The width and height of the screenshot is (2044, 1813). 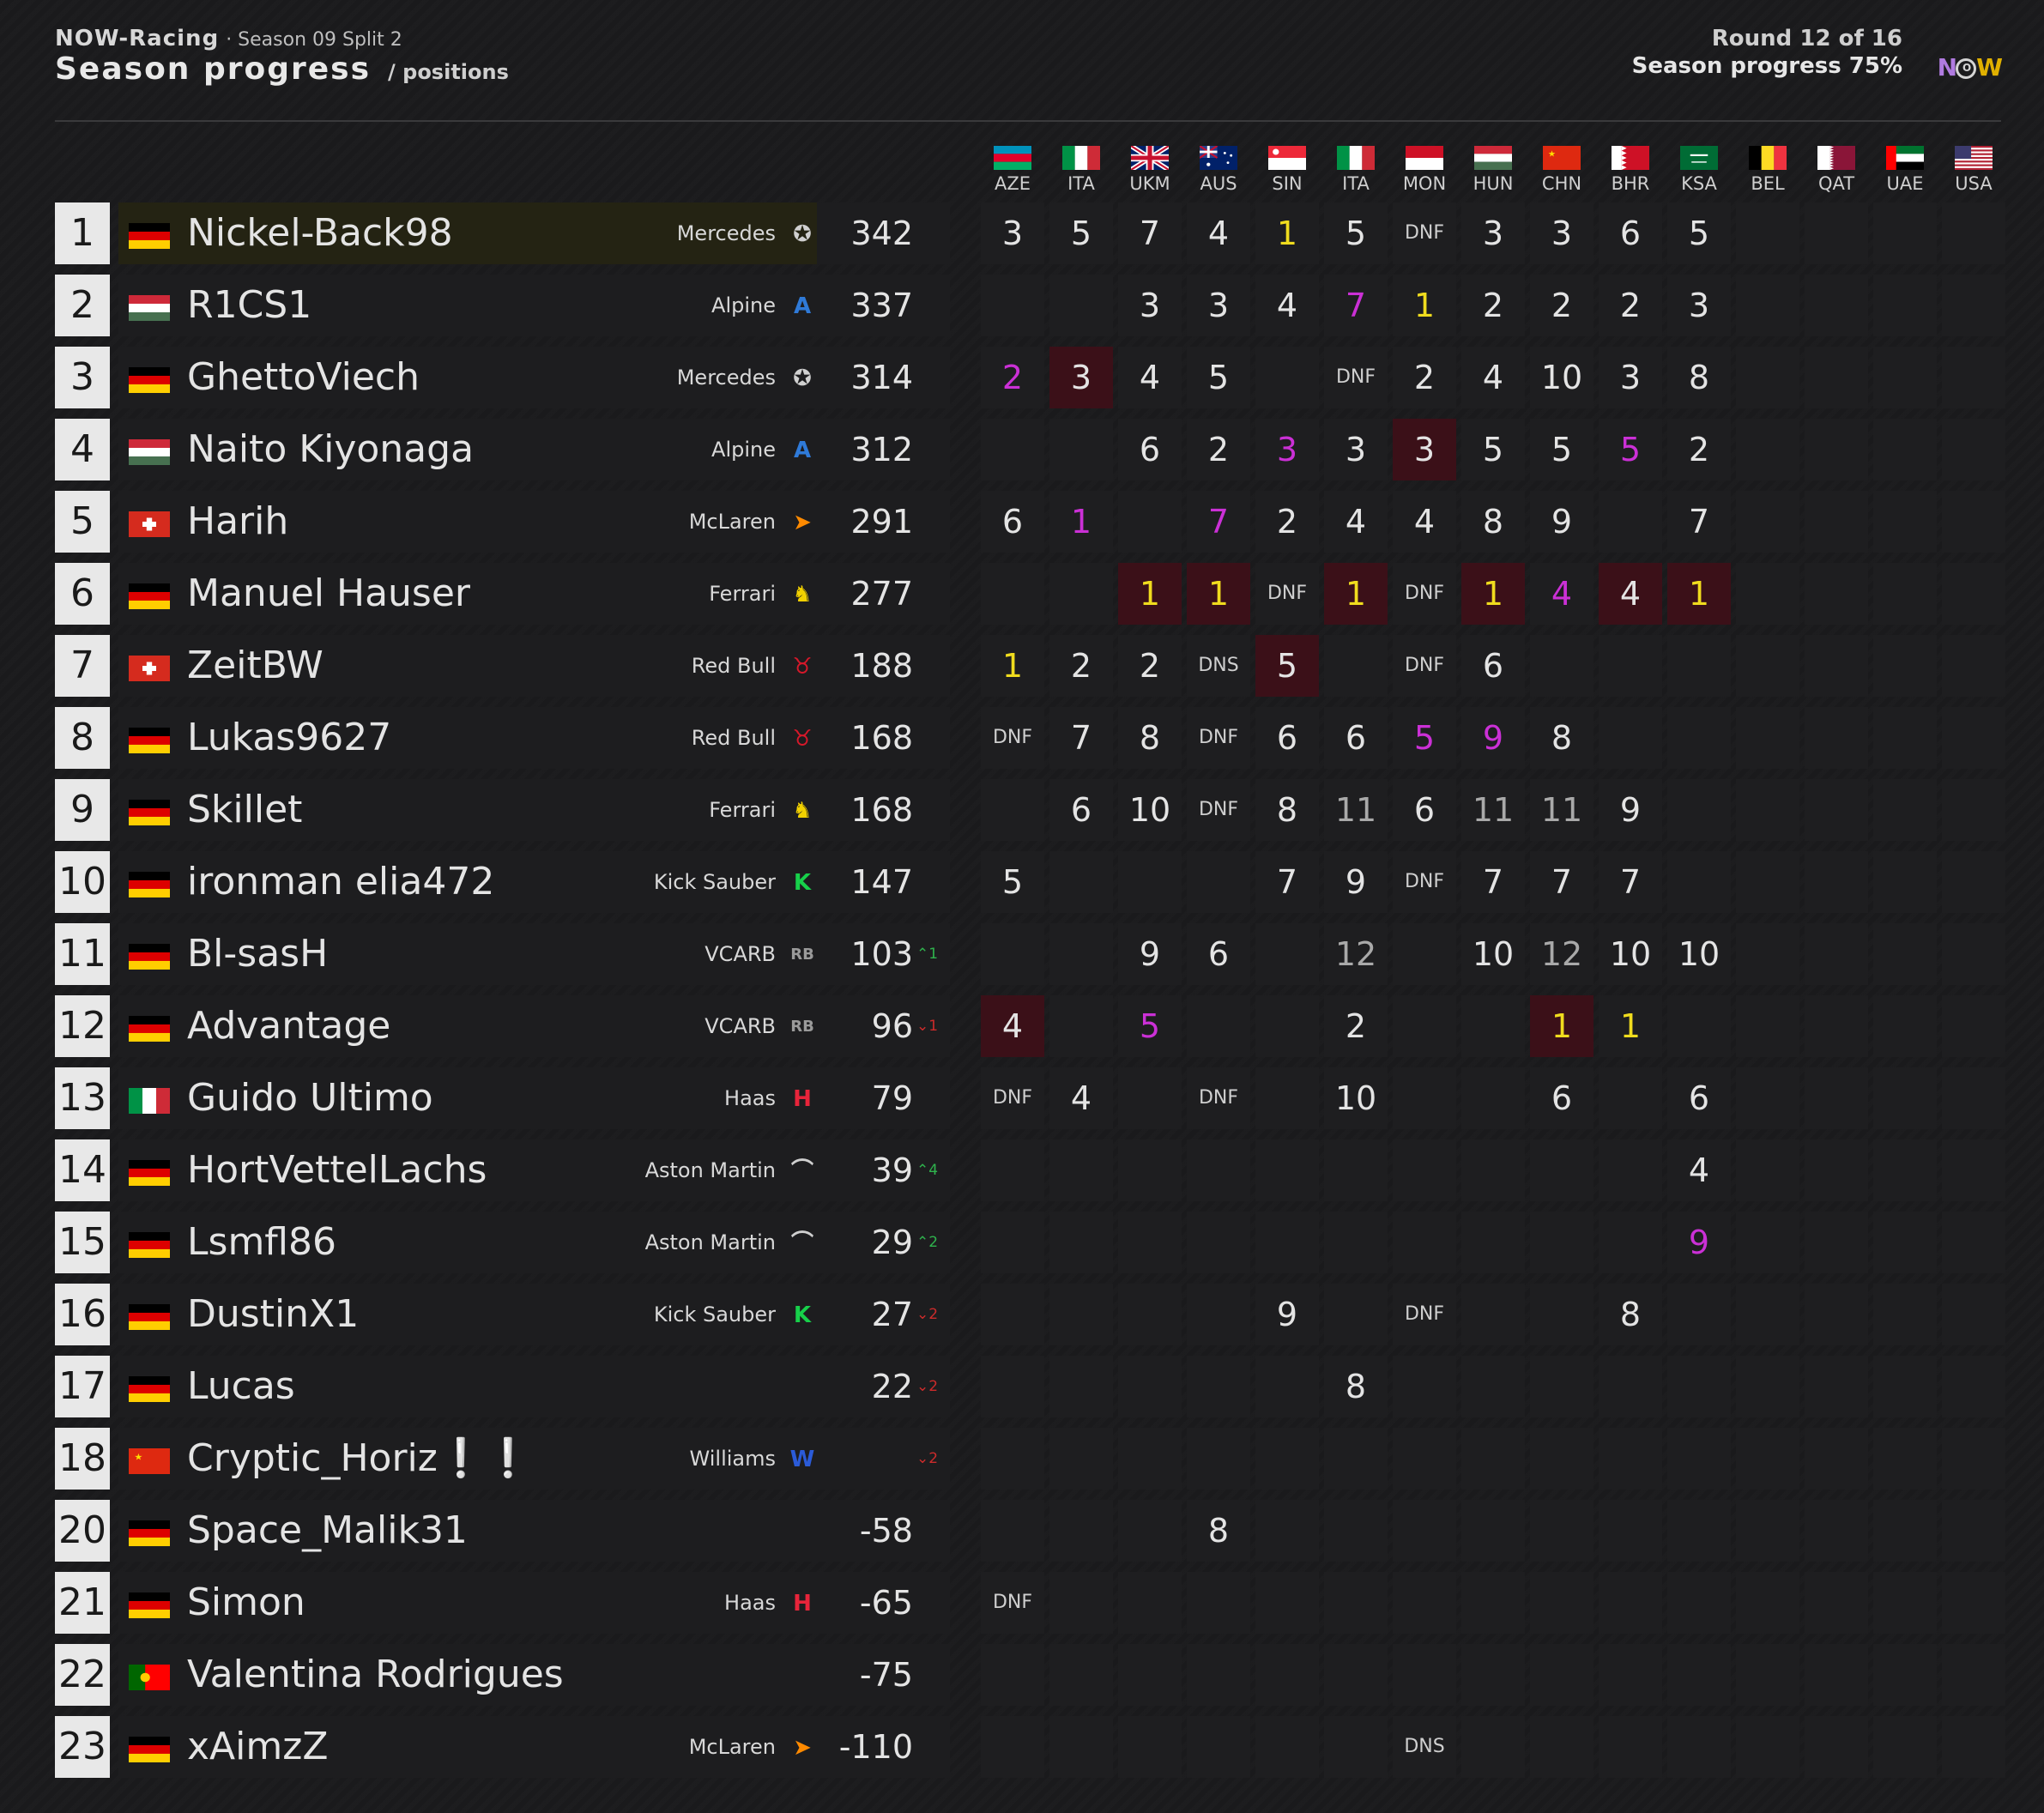 What do you see at coordinates (1030, 810) in the screenshot?
I see `table-row: 9 Skillet Ferrari ♞ 168 6 10 DNF 8 11 6 11 11 9` at bounding box center [1030, 810].